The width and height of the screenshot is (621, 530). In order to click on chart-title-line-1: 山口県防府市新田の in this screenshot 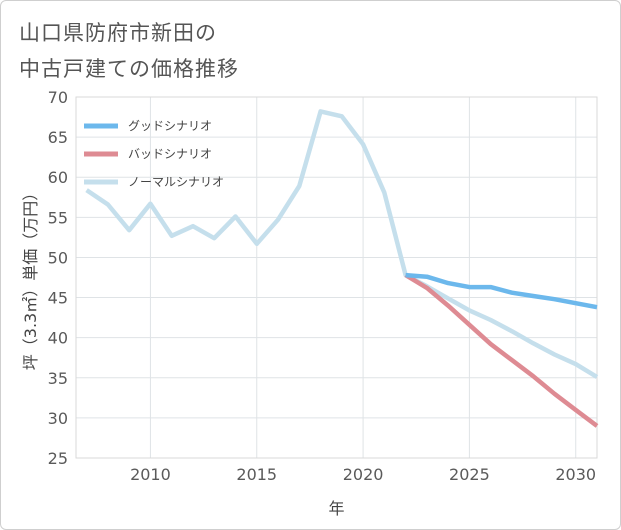, I will do `click(118, 33)`.